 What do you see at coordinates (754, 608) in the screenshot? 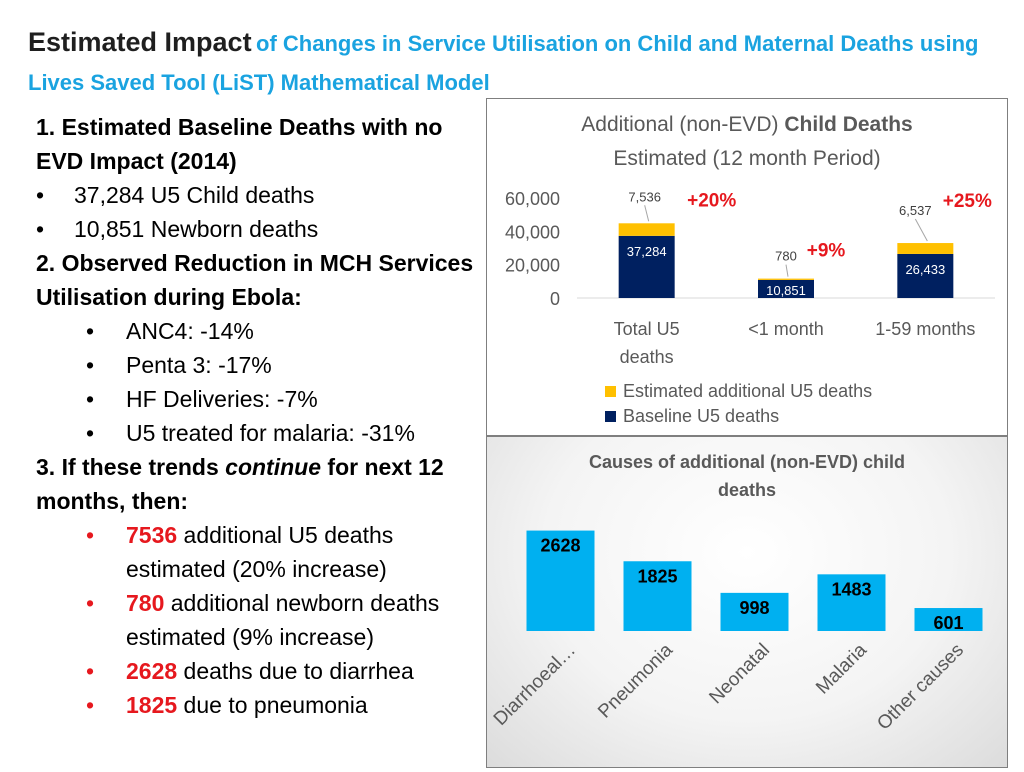
I see `chart2-value-label: 998` at bounding box center [754, 608].